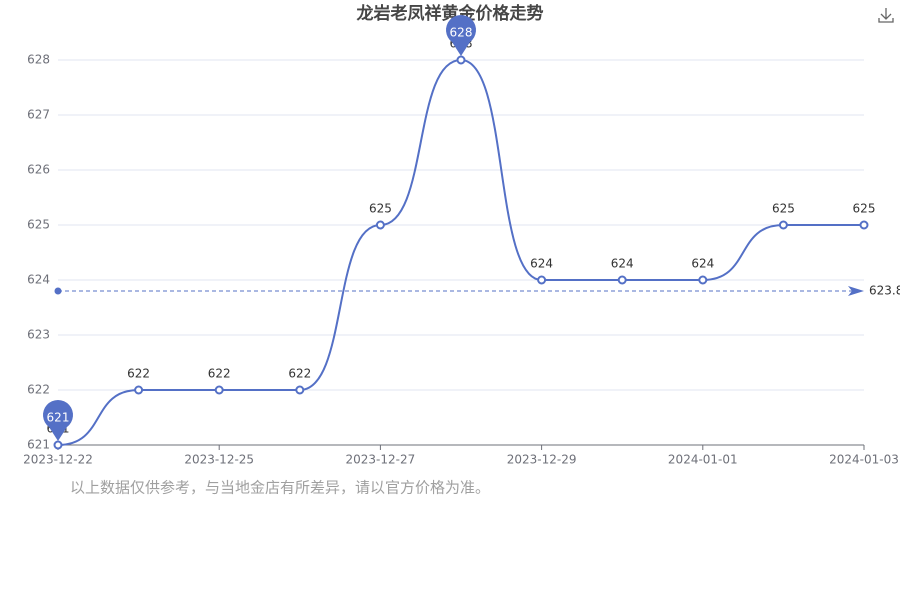 The width and height of the screenshot is (900, 600). I want to click on y-tick-label: 627, so click(38, 115).